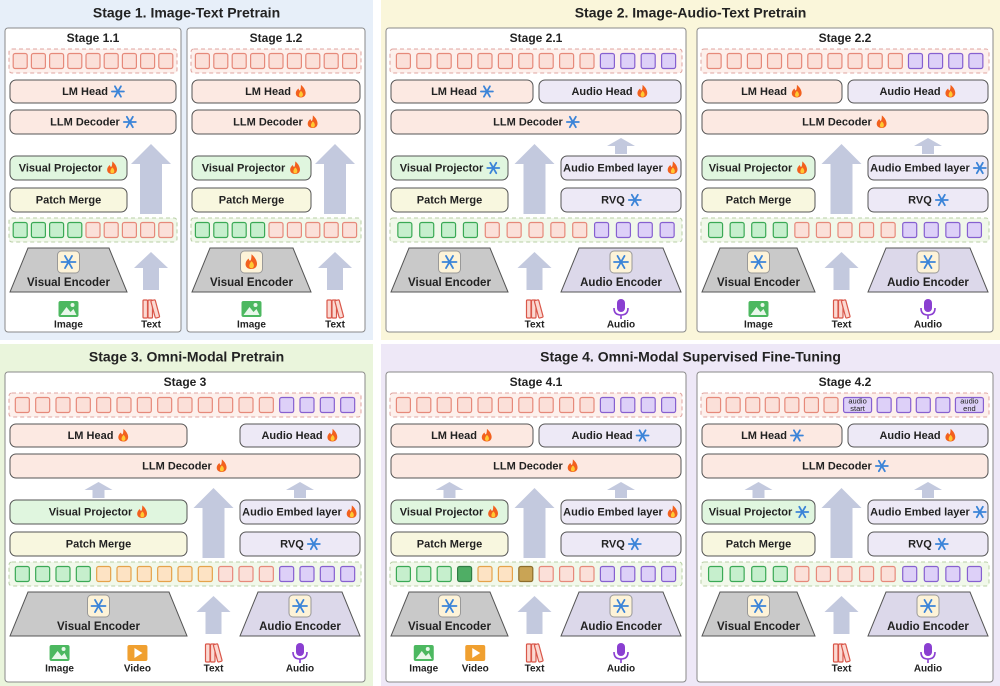  I want to click on image-icon-mountain, so click(68, 311).